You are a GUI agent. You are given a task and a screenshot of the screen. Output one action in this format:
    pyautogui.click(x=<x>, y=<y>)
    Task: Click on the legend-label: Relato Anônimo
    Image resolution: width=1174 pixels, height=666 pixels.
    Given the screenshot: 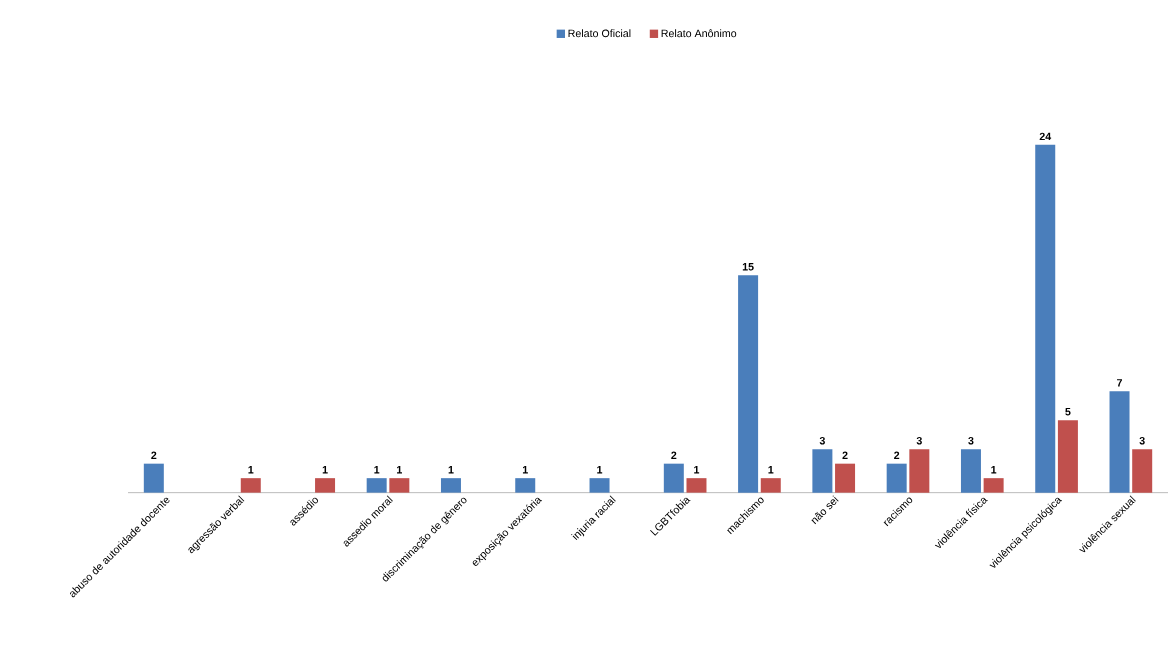 What is the action you would take?
    pyautogui.click(x=699, y=33)
    